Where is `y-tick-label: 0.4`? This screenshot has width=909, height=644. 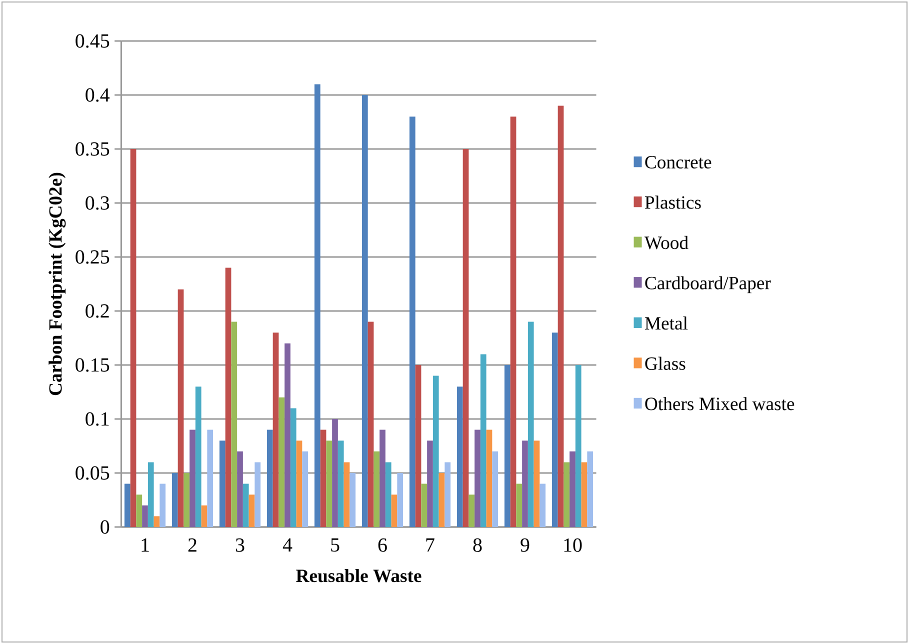
y-tick-label: 0.4 is located at coordinates (98, 95).